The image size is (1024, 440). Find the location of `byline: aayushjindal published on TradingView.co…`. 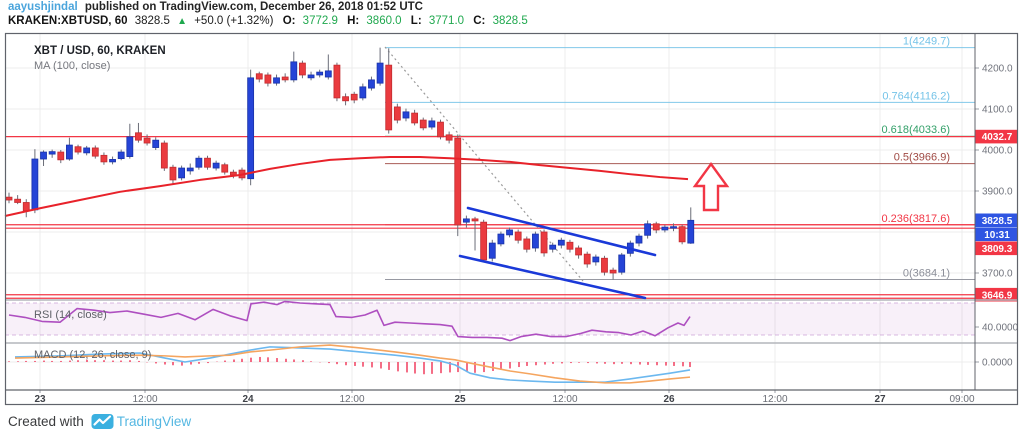

byline: aayushjindal published on TradingView.co… is located at coordinates (215, 7).